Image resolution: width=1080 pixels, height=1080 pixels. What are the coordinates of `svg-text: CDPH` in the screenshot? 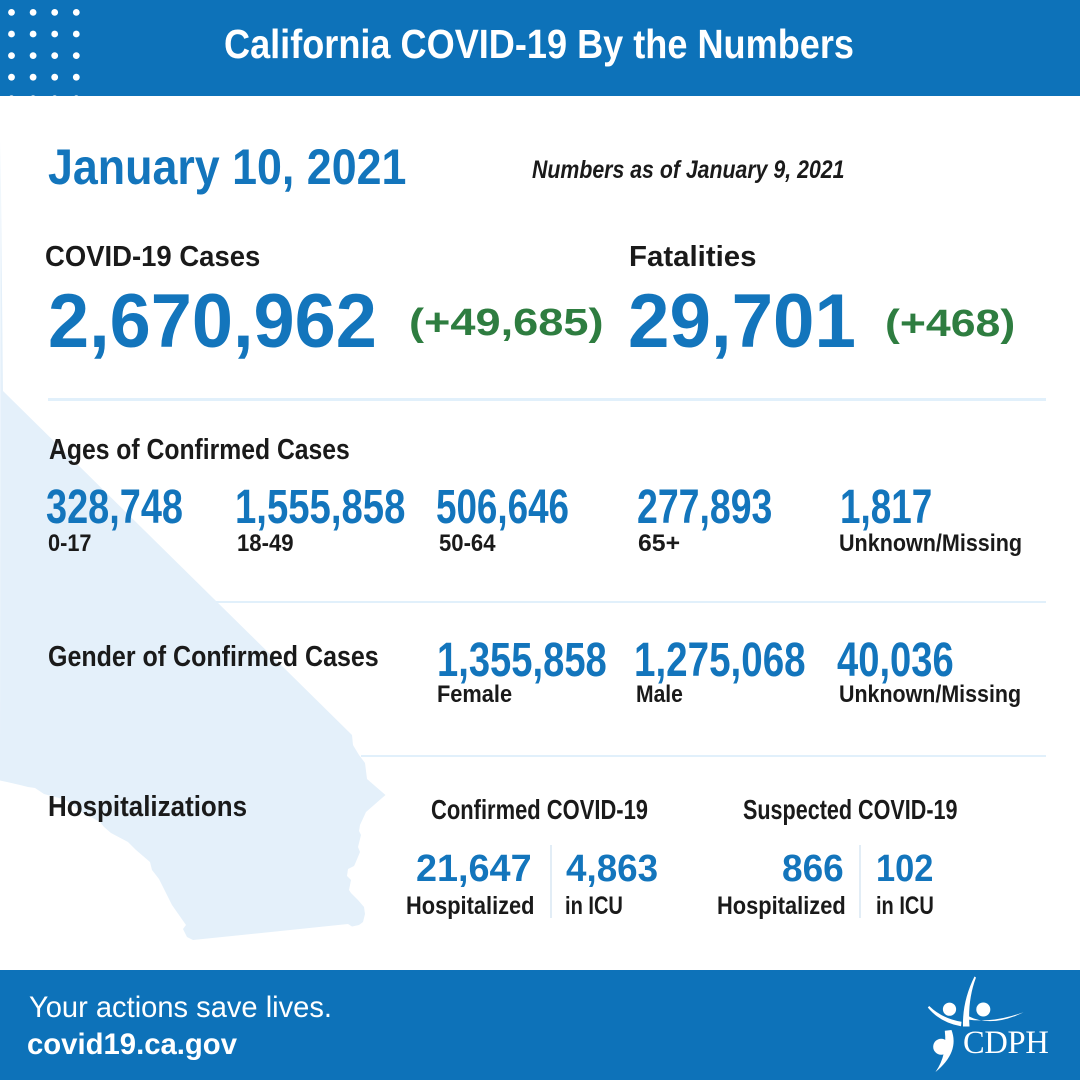 It's located at (1006, 1043).